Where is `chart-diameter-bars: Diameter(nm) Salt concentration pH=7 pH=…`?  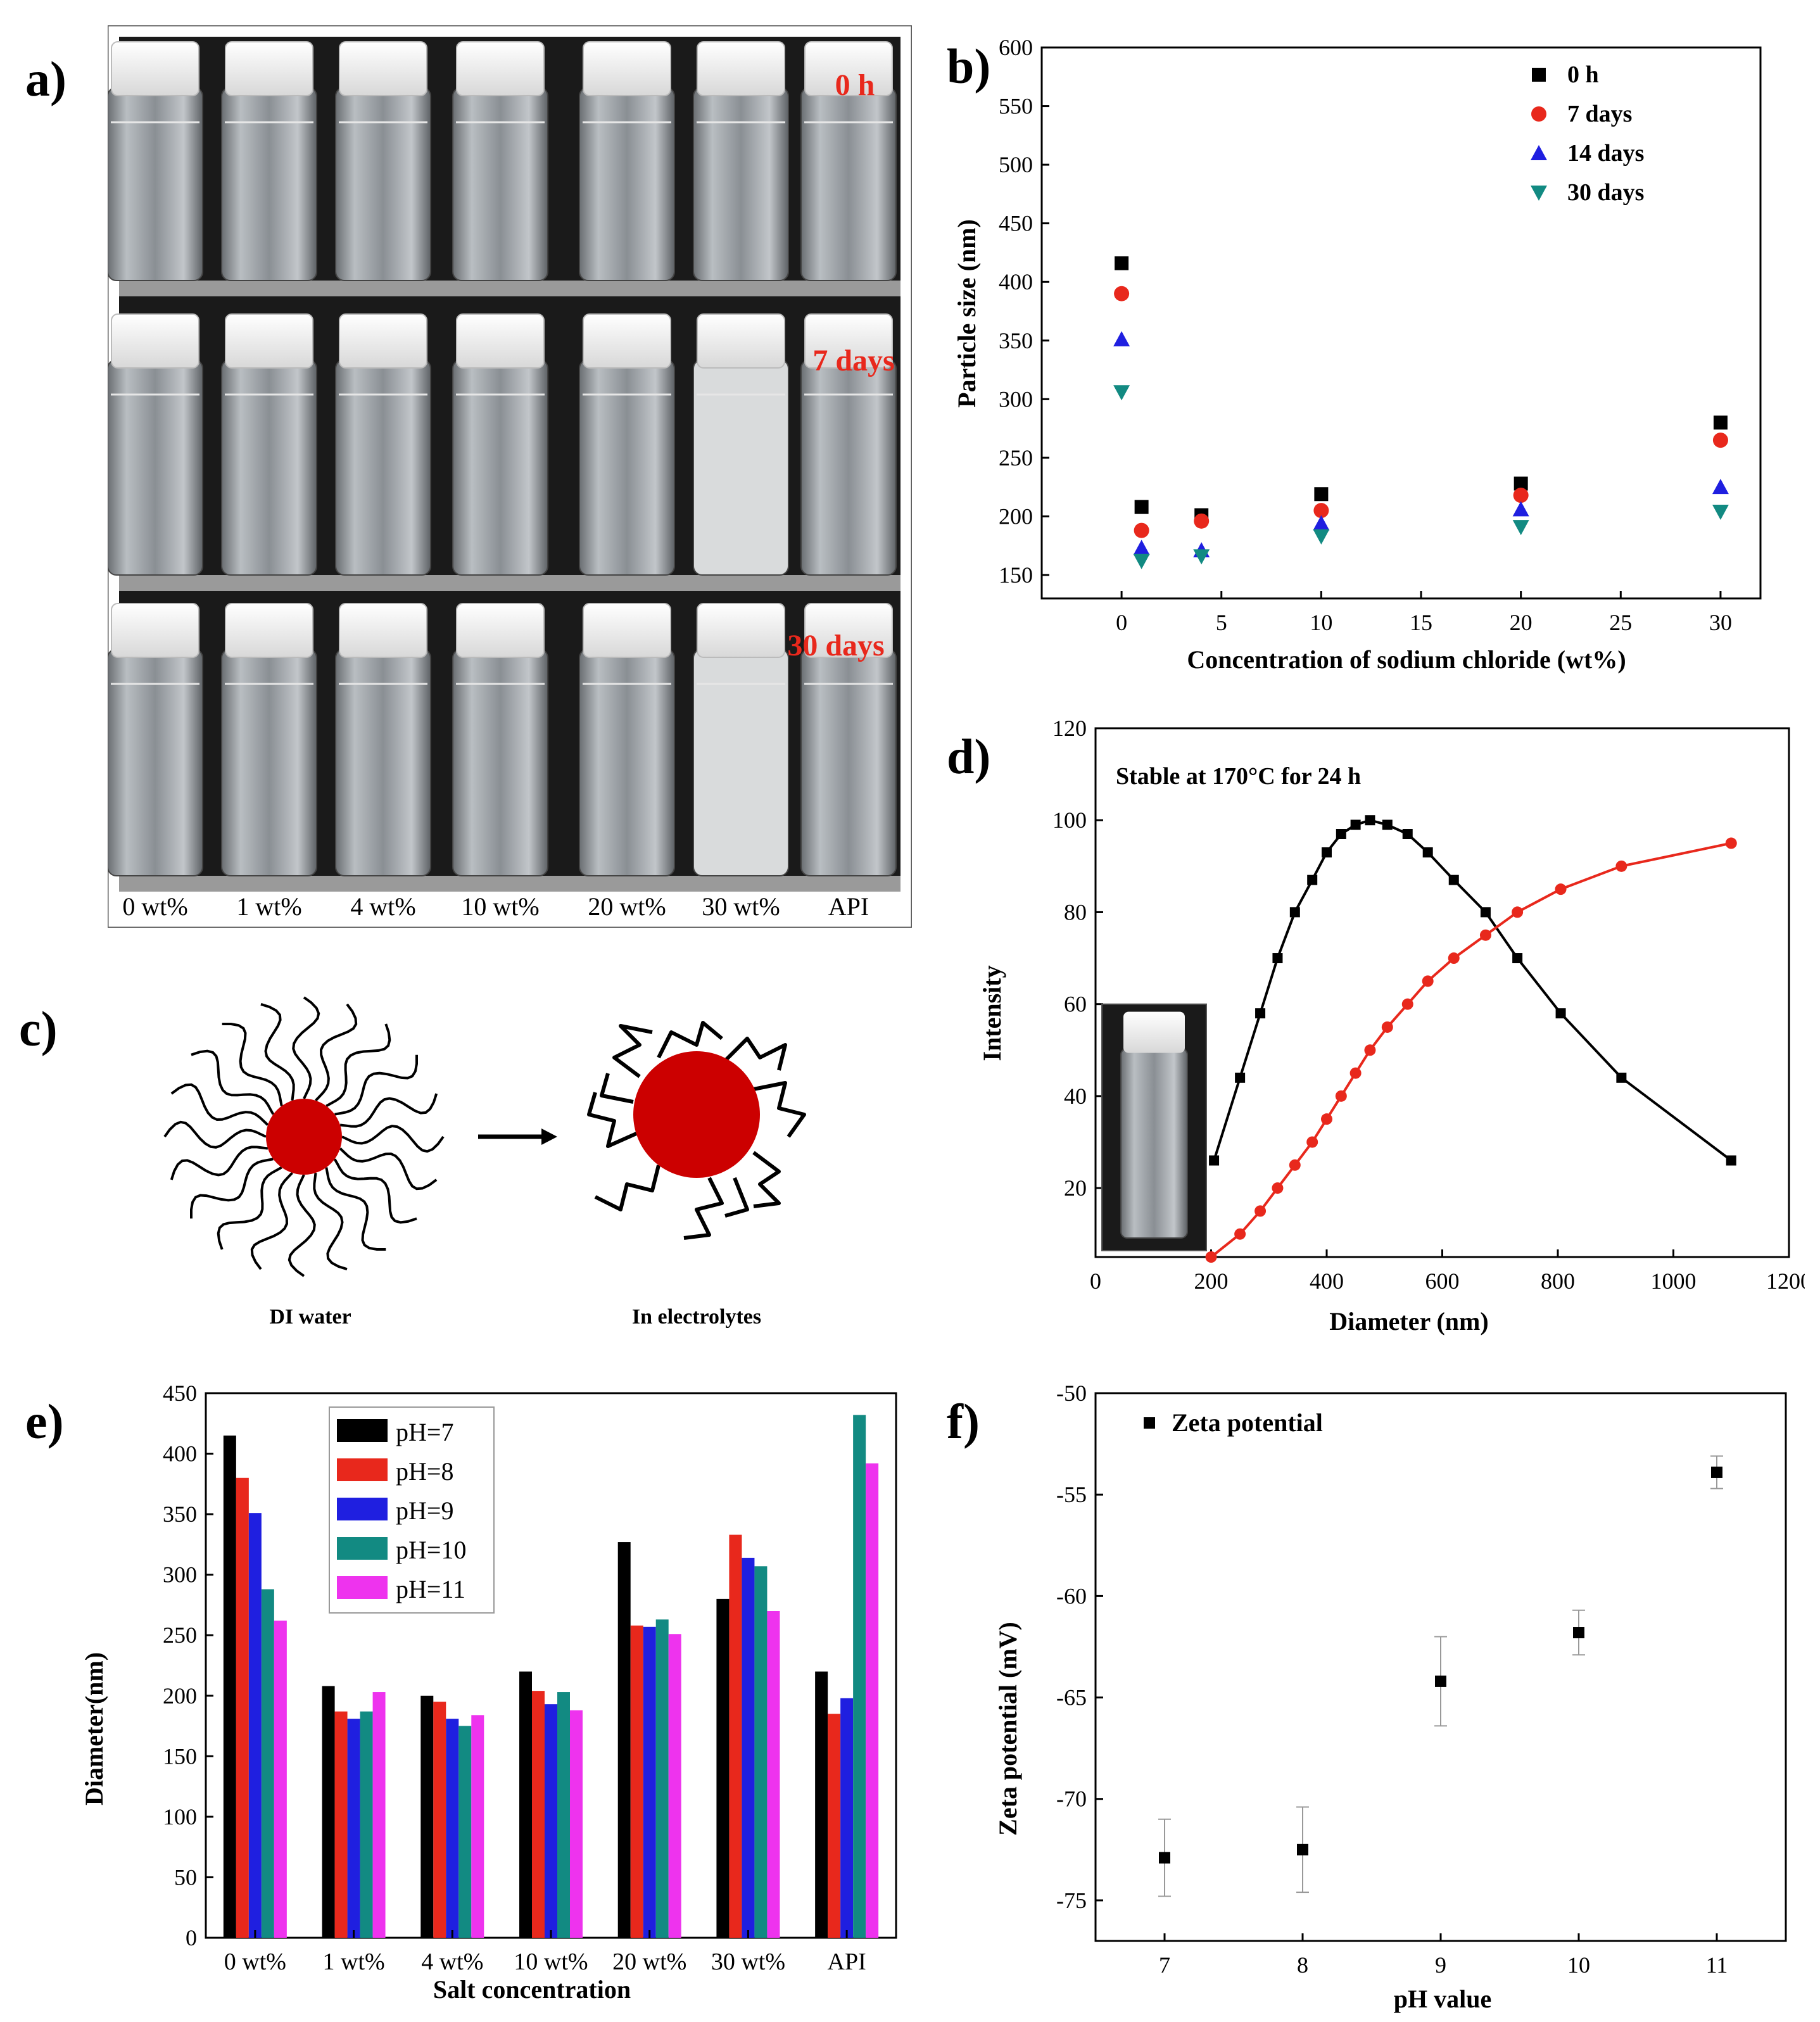 chart-diameter-bars: Diameter(nm) Salt concentration pH=7 pH=… is located at coordinates (488, 1692).